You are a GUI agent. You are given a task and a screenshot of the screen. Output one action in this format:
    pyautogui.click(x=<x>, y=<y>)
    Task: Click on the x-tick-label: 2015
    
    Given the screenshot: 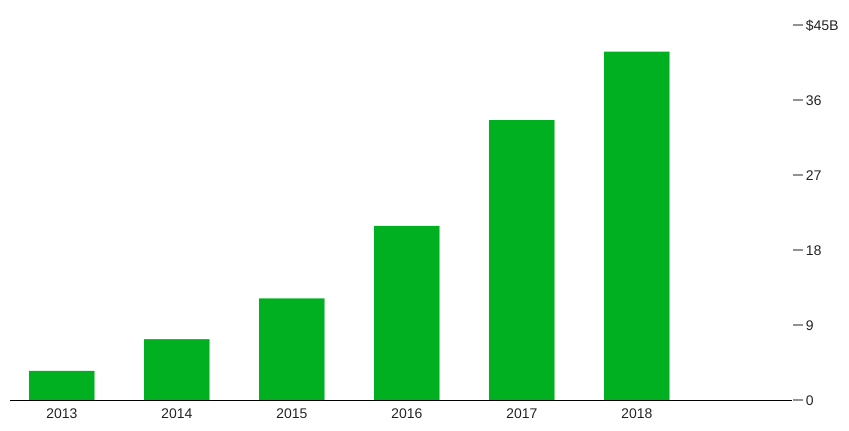 What is the action you would take?
    pyautogui.click(x=292, y=412)
    